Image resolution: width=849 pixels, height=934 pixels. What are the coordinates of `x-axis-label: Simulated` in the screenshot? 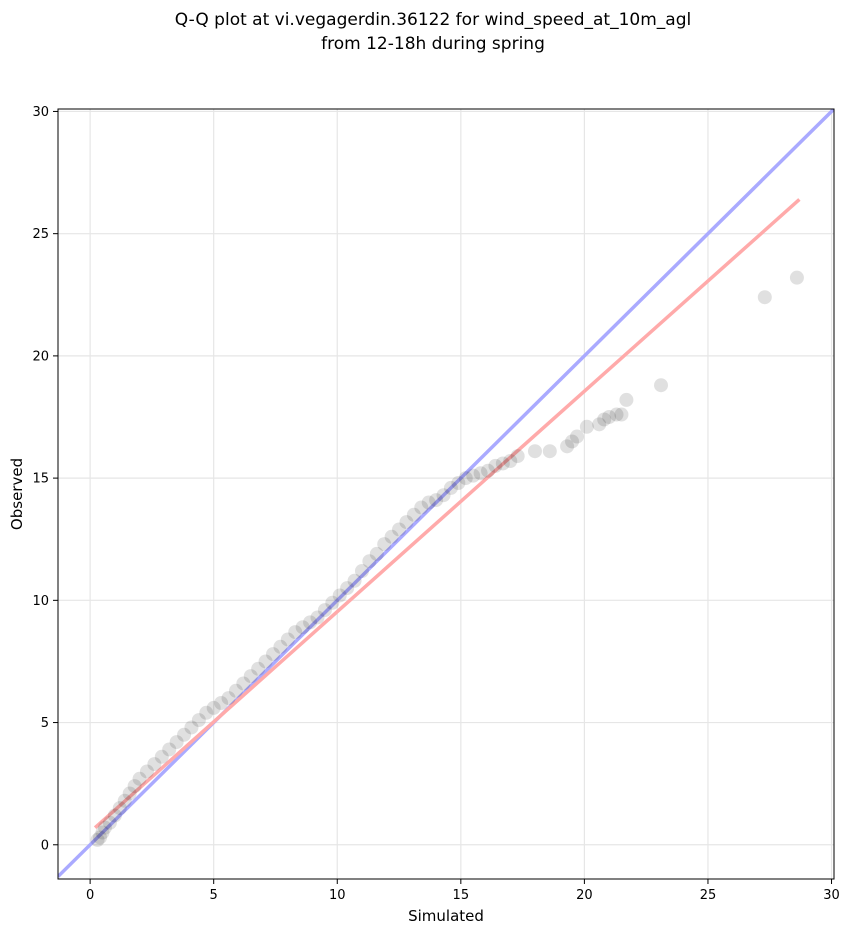 It's located at (446, 916).